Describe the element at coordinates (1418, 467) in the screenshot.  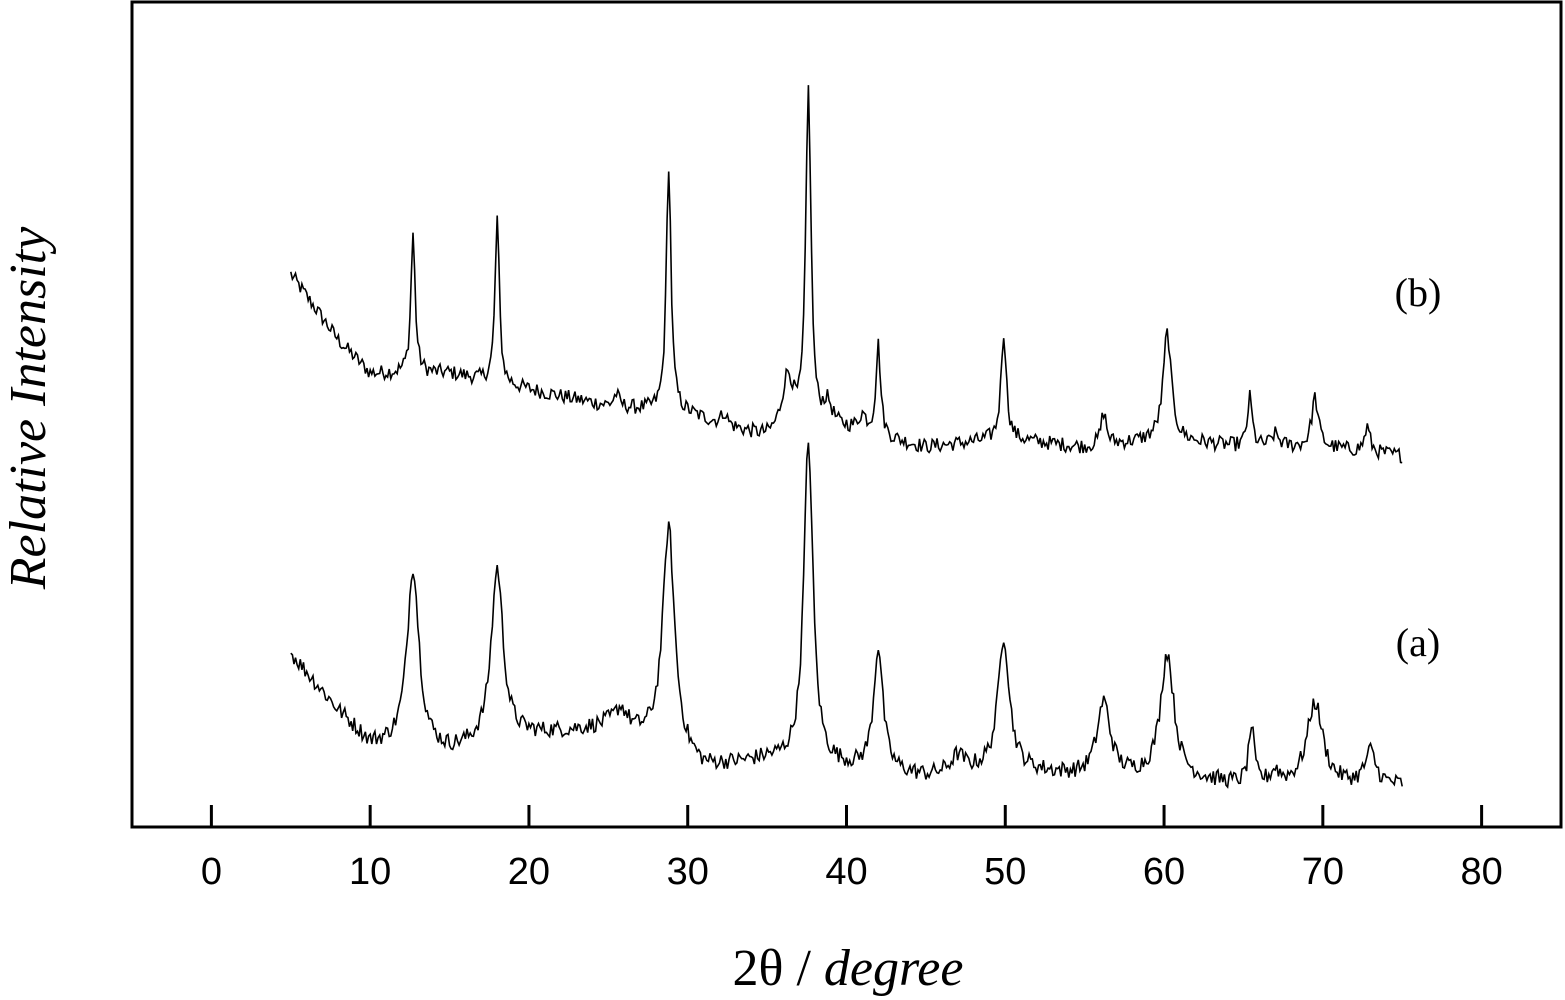
I see `series-labels: (b) (a)` at that location.